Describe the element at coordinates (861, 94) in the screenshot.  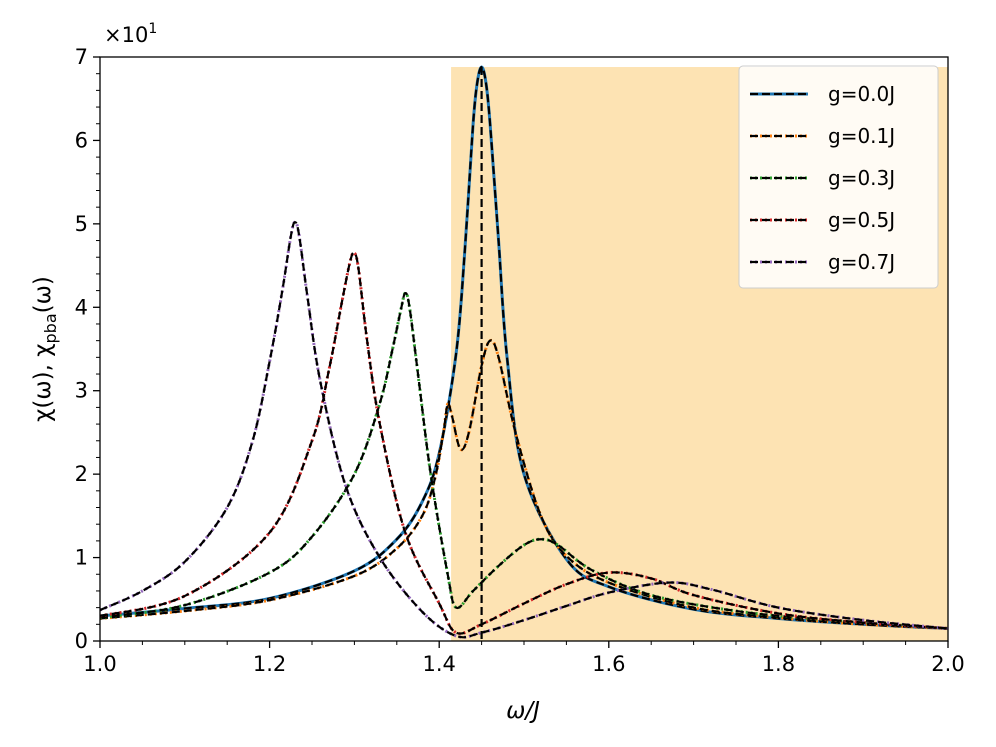
I see `legend-label: g=0.0J` at that location.